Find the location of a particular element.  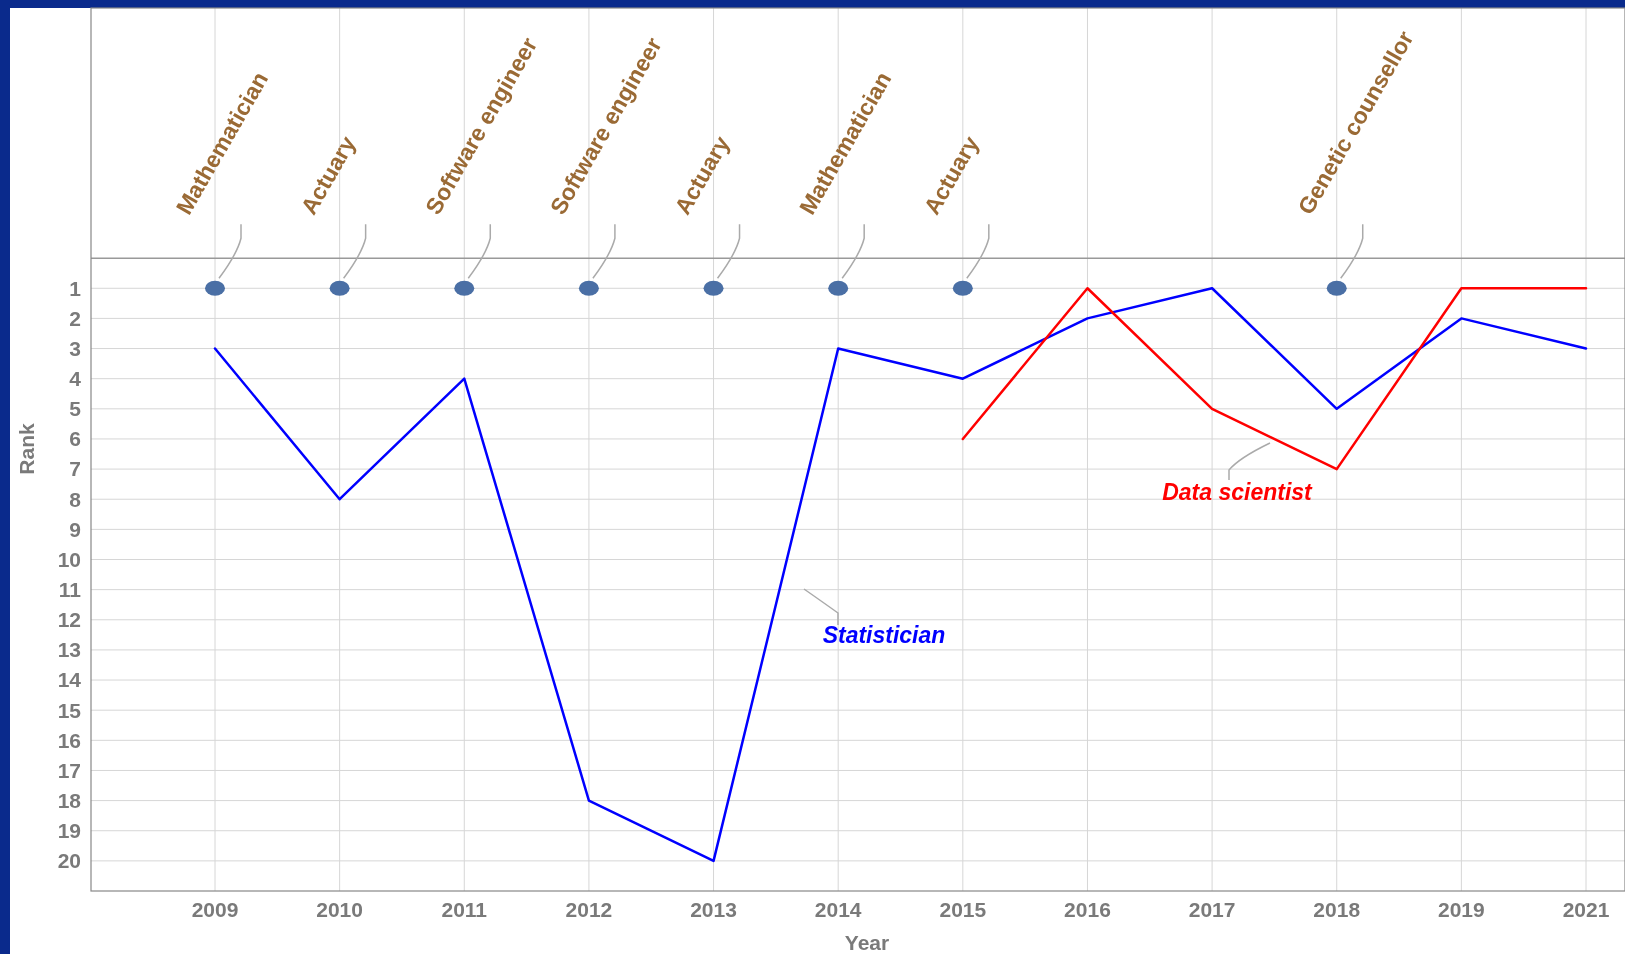

y-tick-label: 7 is located at coordinates (75, 469).